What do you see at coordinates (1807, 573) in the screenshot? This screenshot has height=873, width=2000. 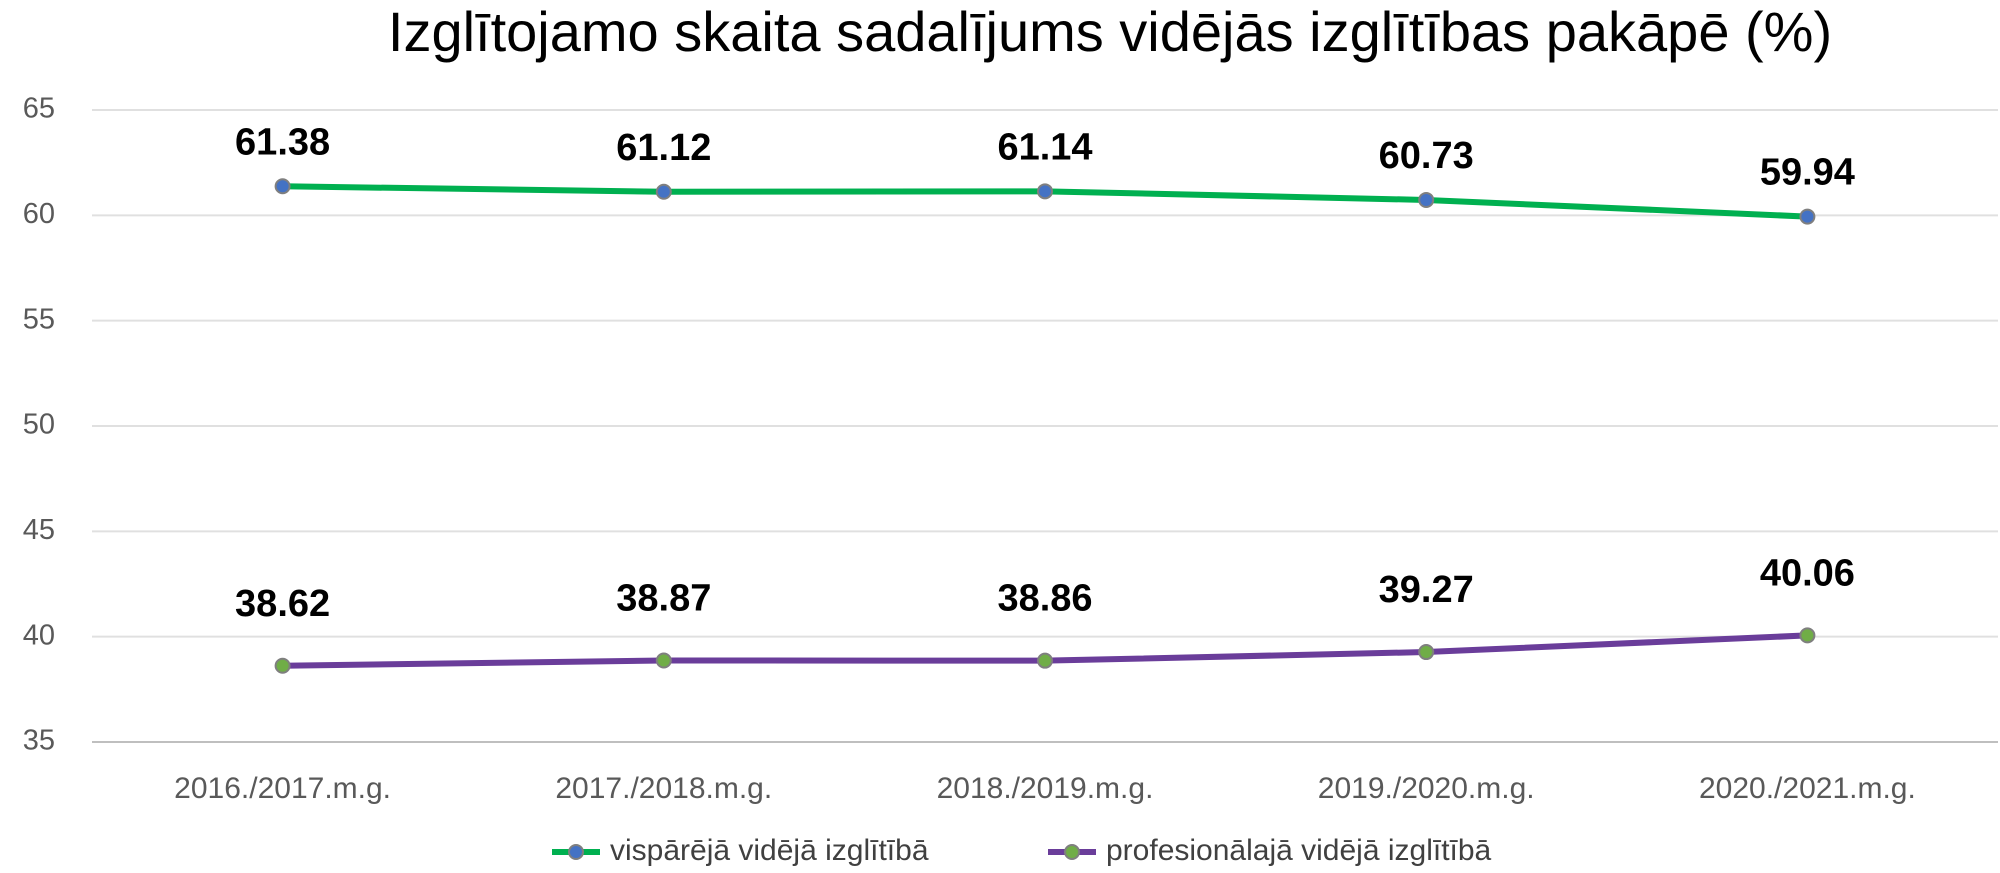 I see `data-label: 40.06` at bounding box center [1807, 573].